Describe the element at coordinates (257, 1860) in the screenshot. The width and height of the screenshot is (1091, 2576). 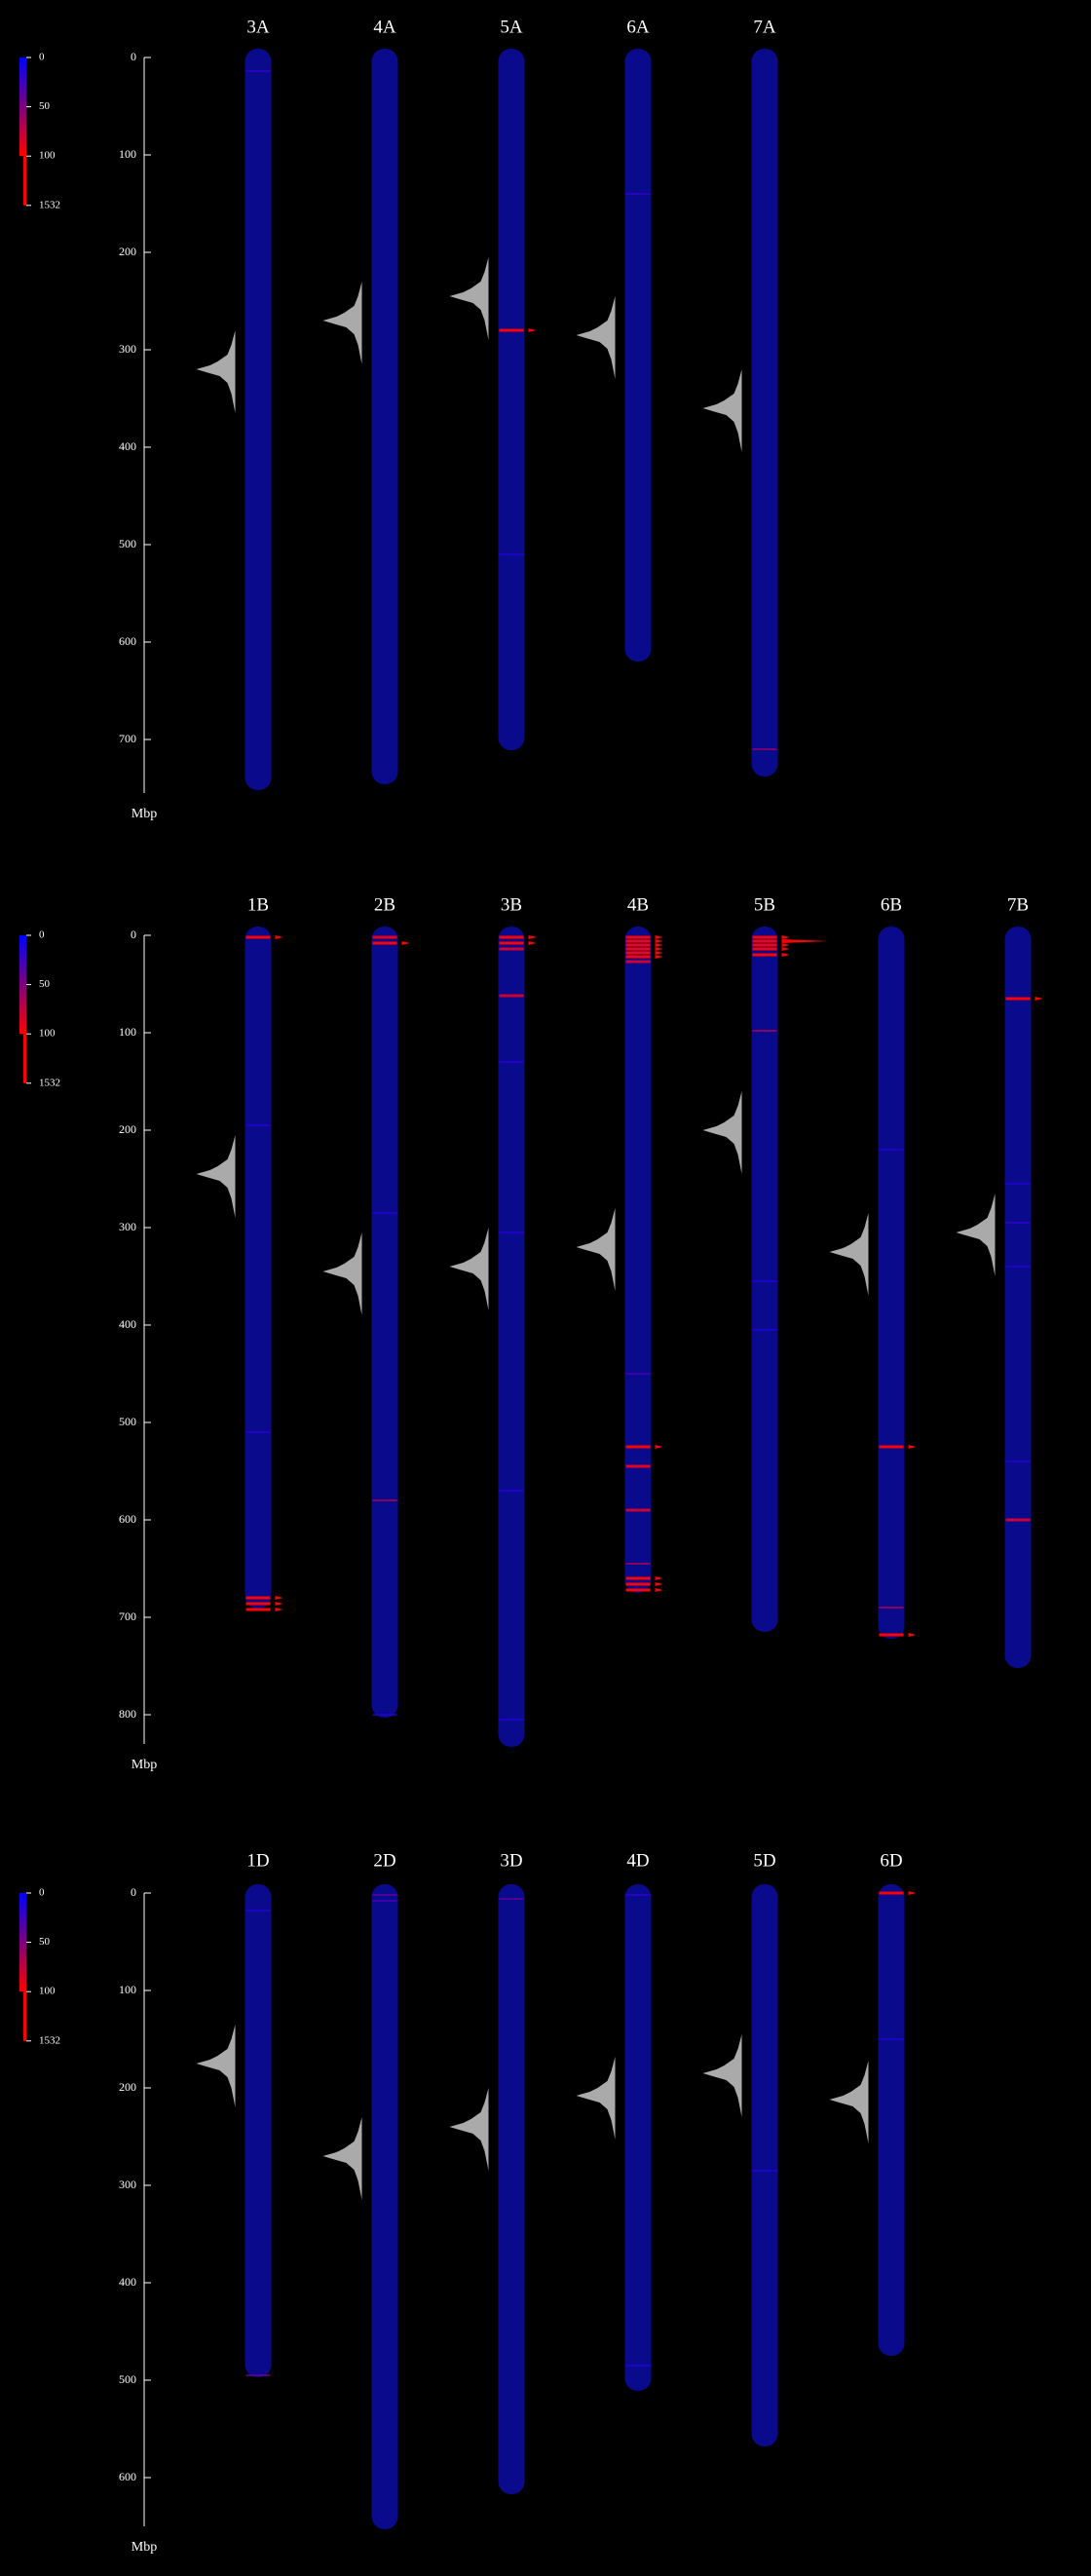
I see `chromosome-label: 1D` at that location.